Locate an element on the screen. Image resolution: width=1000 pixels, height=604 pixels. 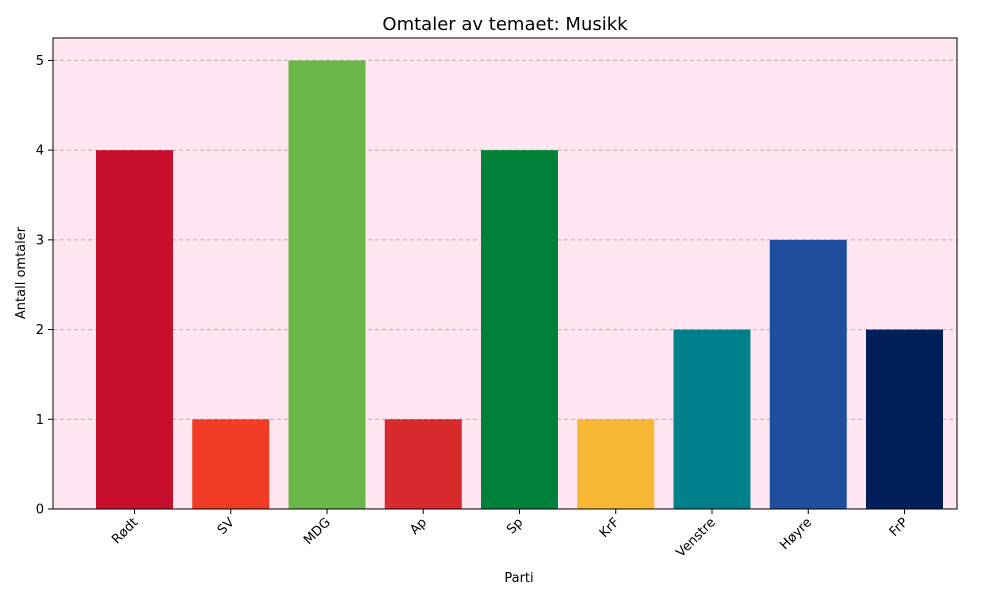
x-tick-label: Ap is located at coordinates (418, 526).